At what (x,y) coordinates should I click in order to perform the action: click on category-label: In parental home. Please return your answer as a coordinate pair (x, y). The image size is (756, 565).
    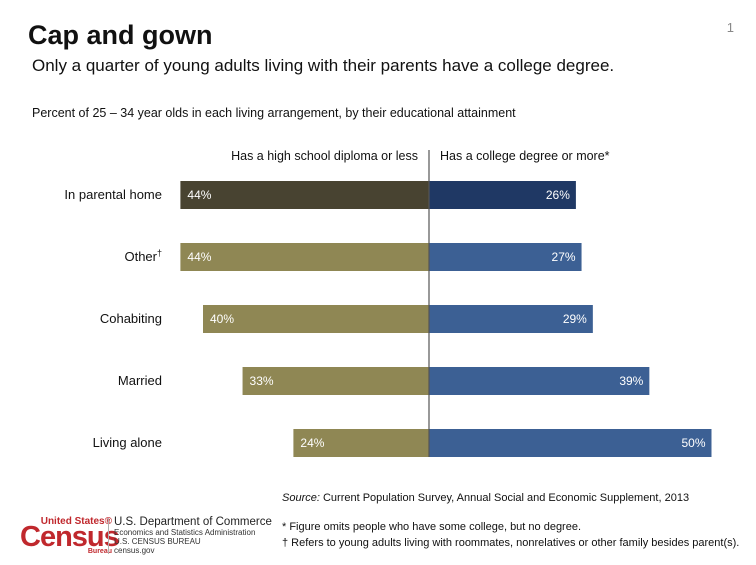
    Looking at the image, I should click on (113, 194).